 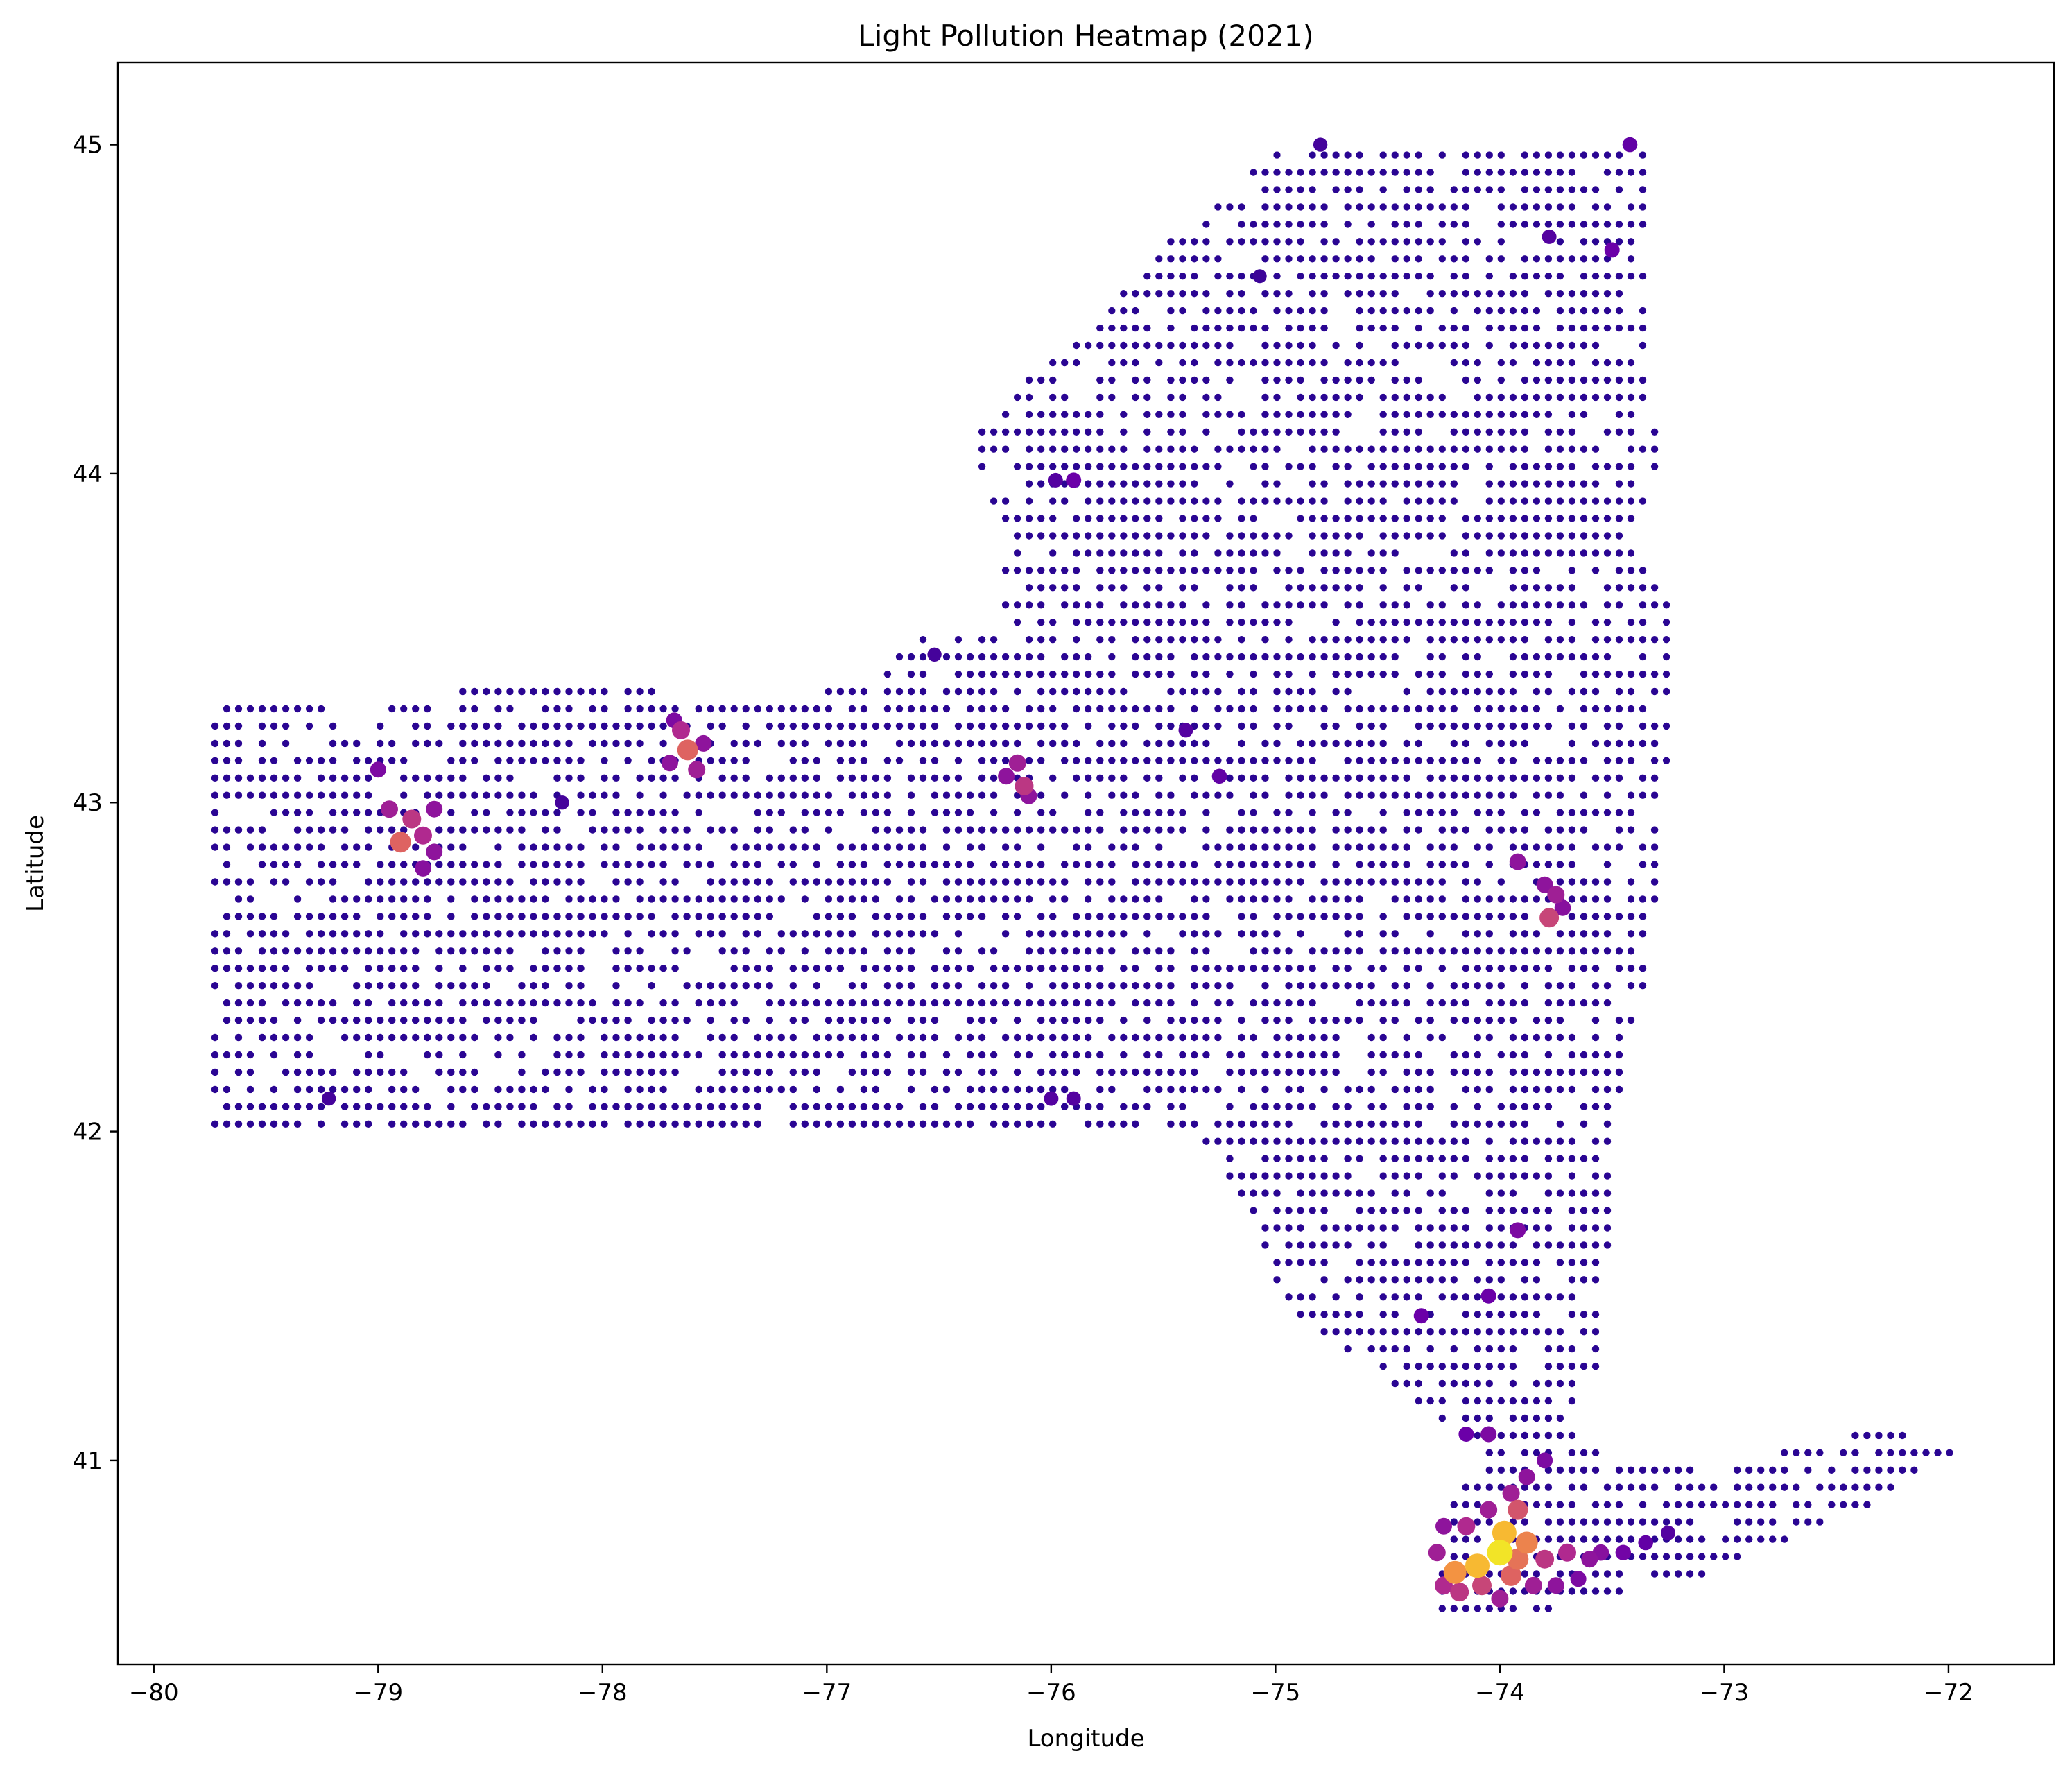 What do you see at coordinates (1230, 657) in the screenshot?
I see `grid-point-2084` at bounding box center [1230, 657].